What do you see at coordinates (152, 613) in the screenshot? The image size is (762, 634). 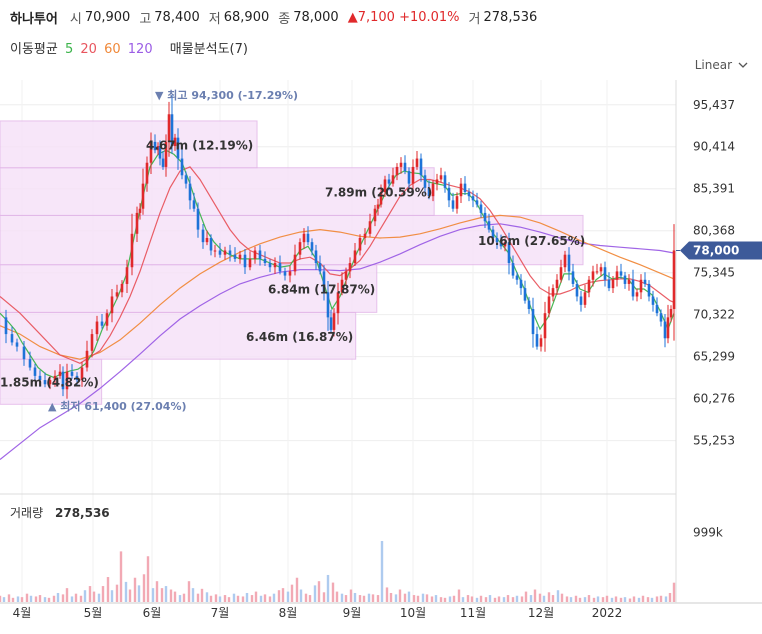 I see `x-tick-label: 6월` at bounding box center [152, 613].